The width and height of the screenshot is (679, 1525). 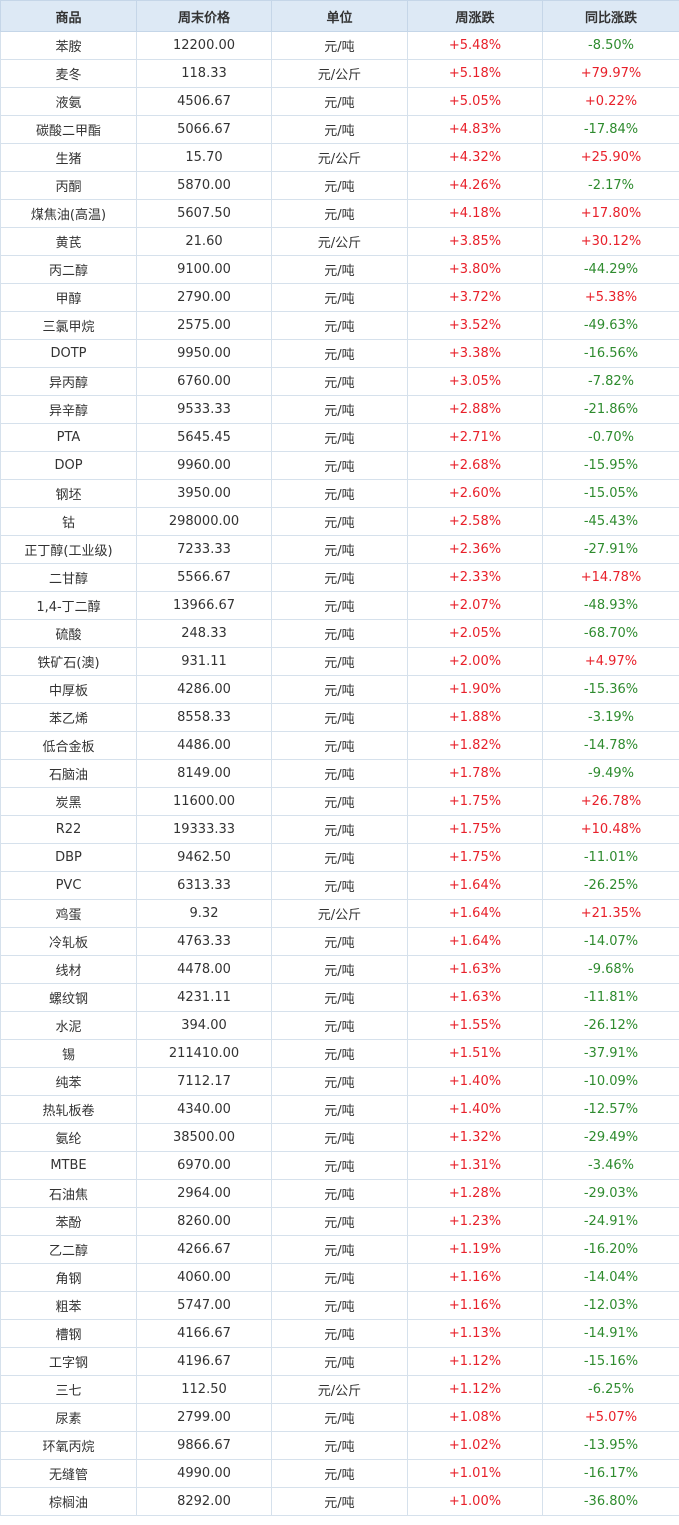 I want to click on weekend-price-cell: 8260.00, so click(x=204, y=1221).